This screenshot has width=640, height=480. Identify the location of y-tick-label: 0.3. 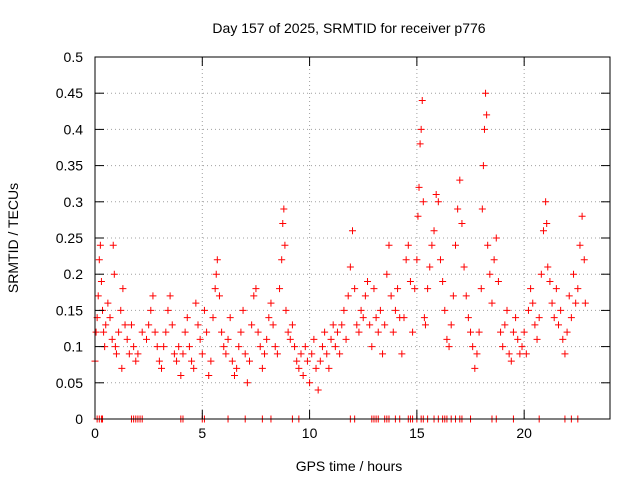
(74, 202).